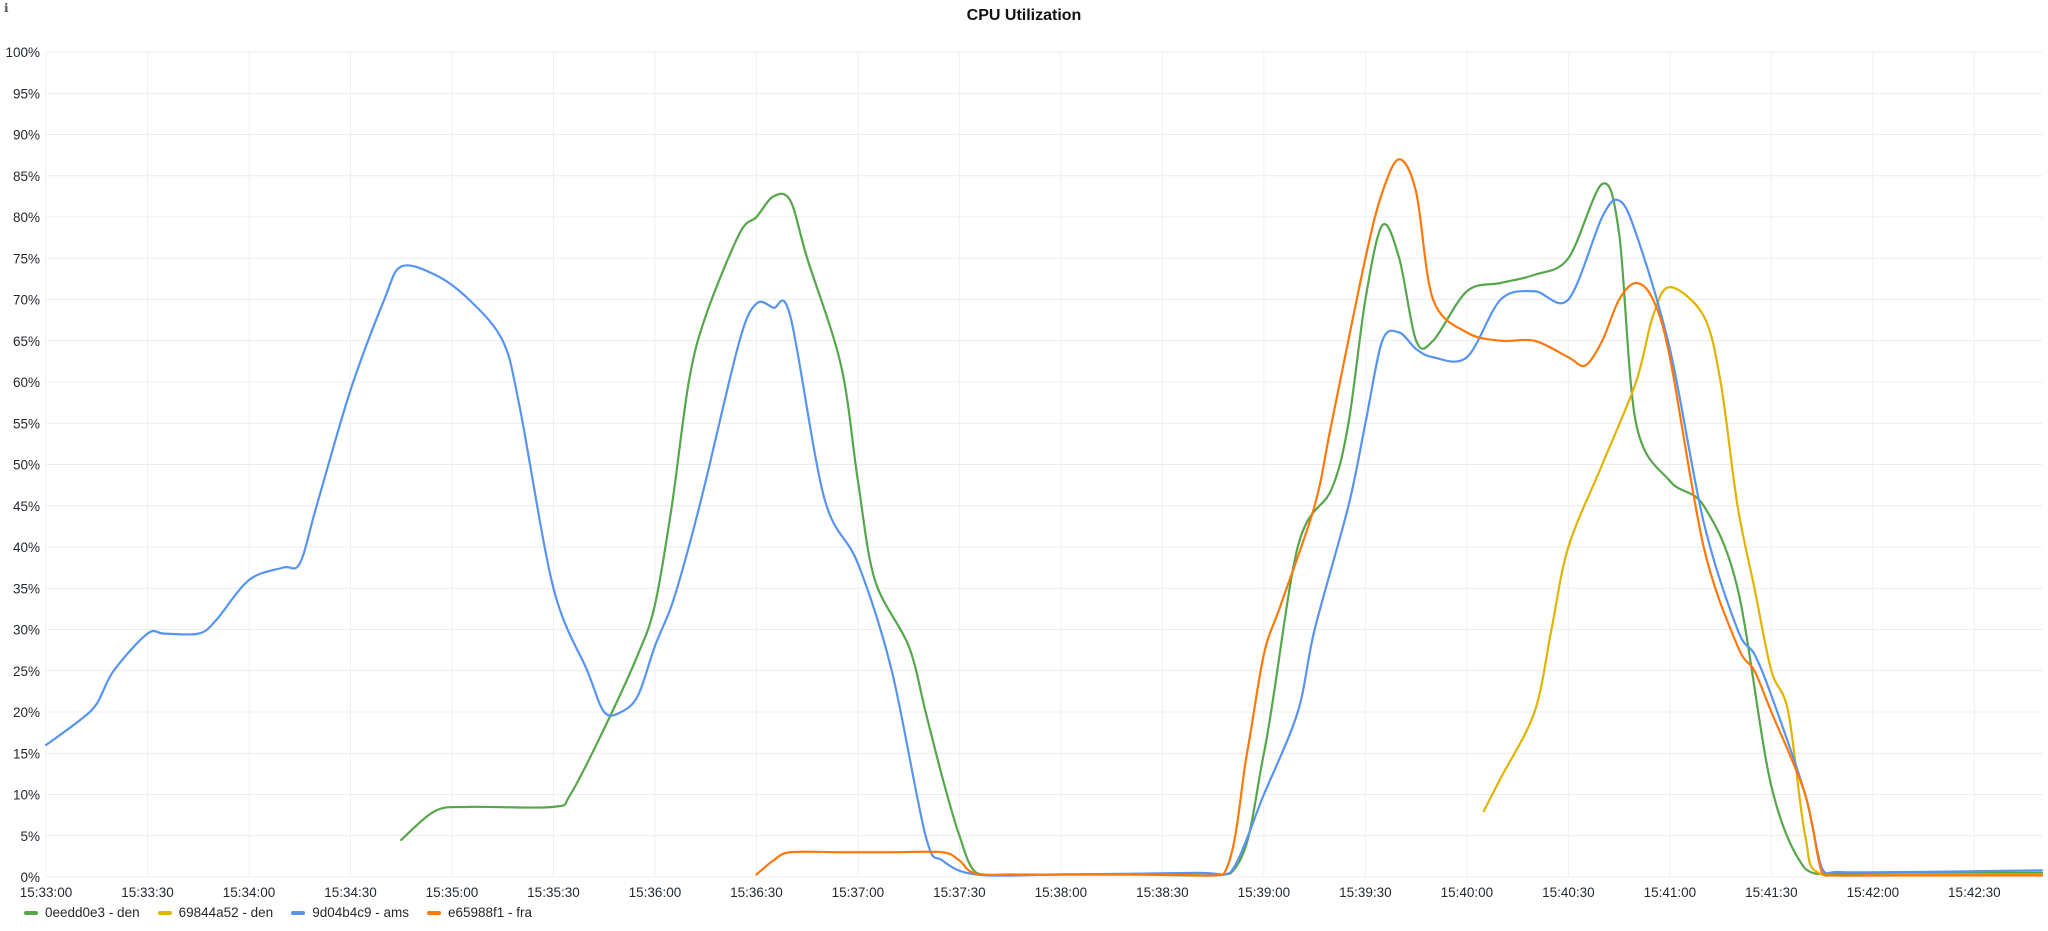 The width and height of the screenshot is (2048, 931). Describe the element at coordinates (26, 382) in the screenshot. I see `y-tick-label: 60%` at that location.